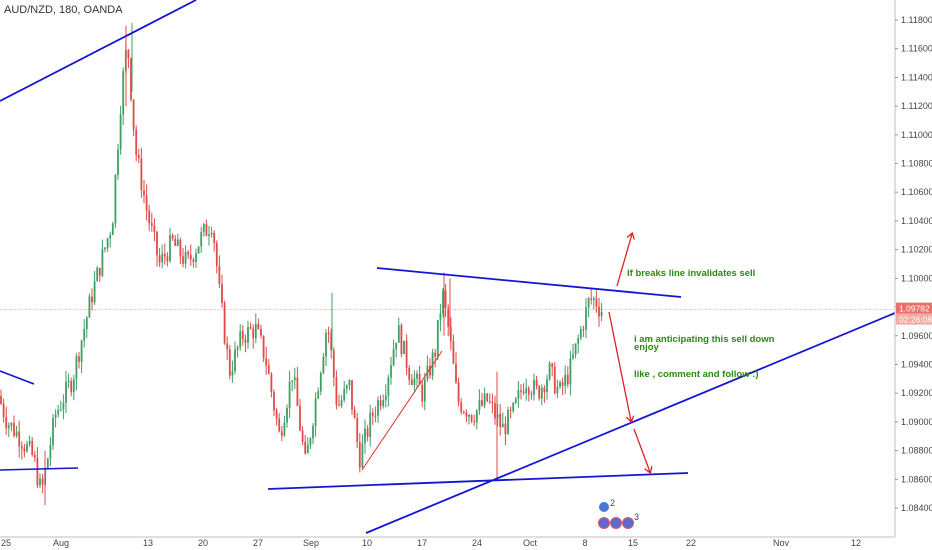 The height and width of the screenshot is (550, 932). I want to click on y-tick-label-12: 1.09400, so click(916, 364).